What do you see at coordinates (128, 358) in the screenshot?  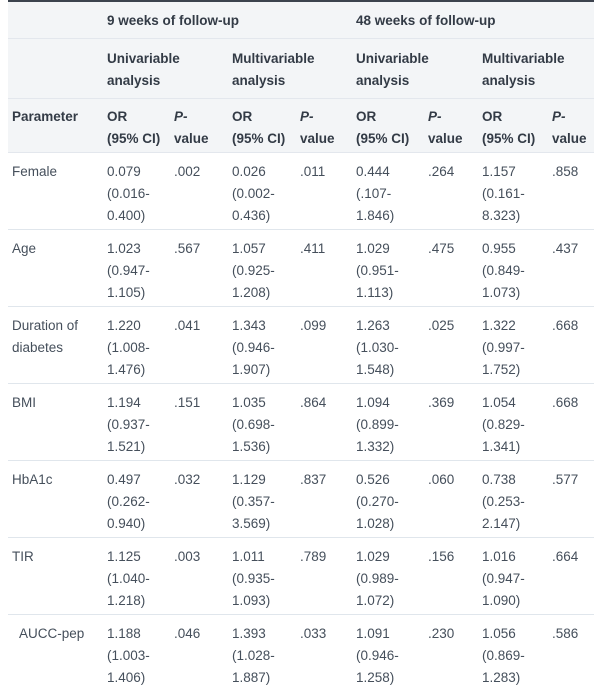 I see `confidence-interval: (1.008-1.476)` at bounding box center [128, 358].